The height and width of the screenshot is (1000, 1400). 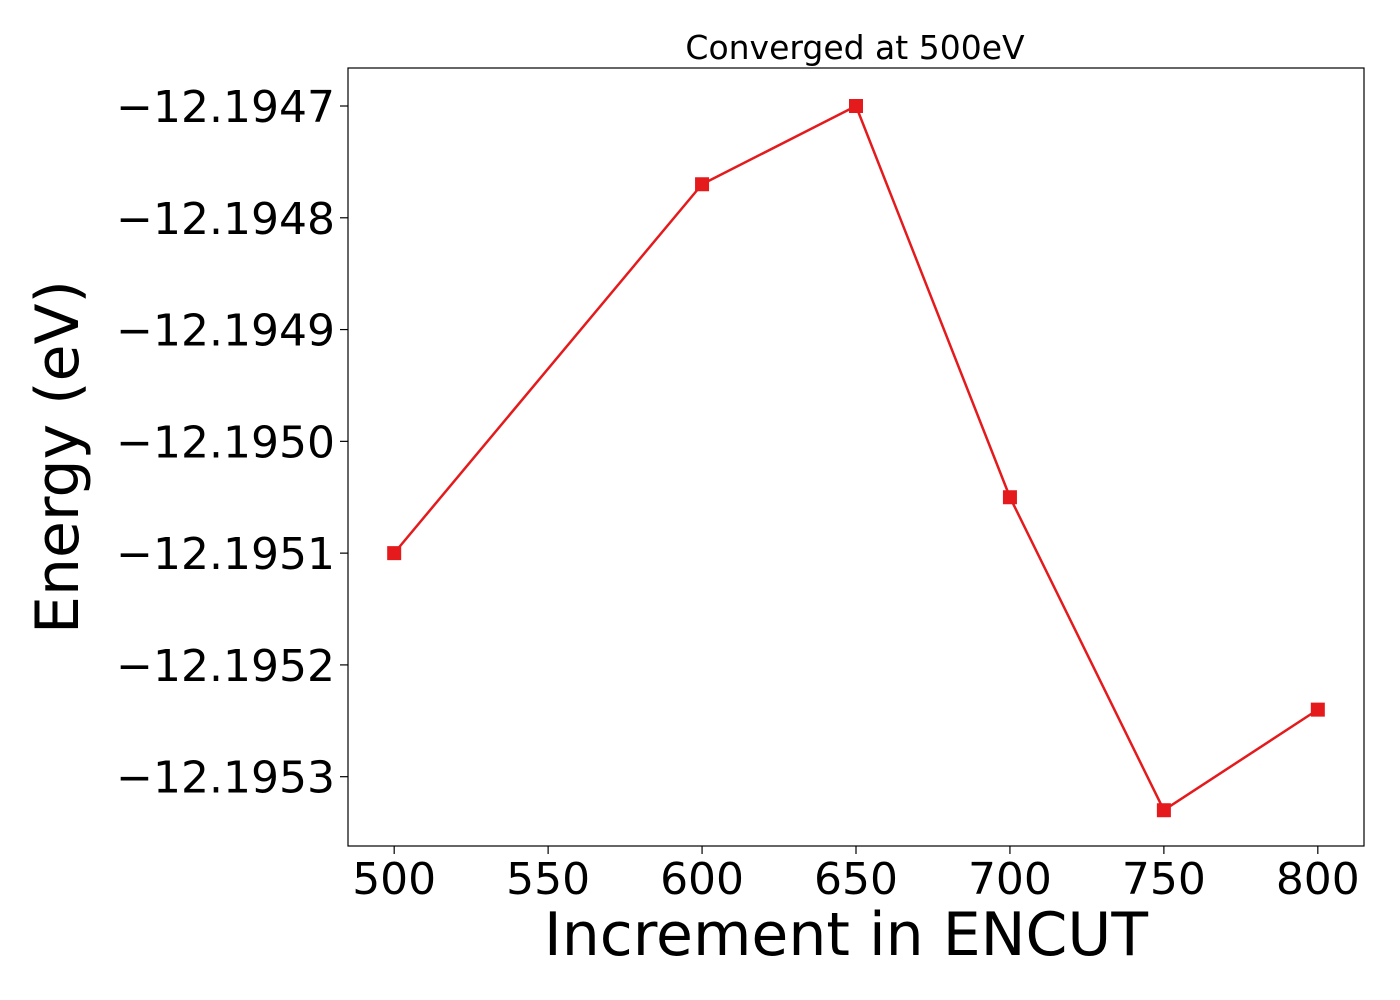 I want to click on y-tick-label: −12.1947, so click(x=225, y=107).